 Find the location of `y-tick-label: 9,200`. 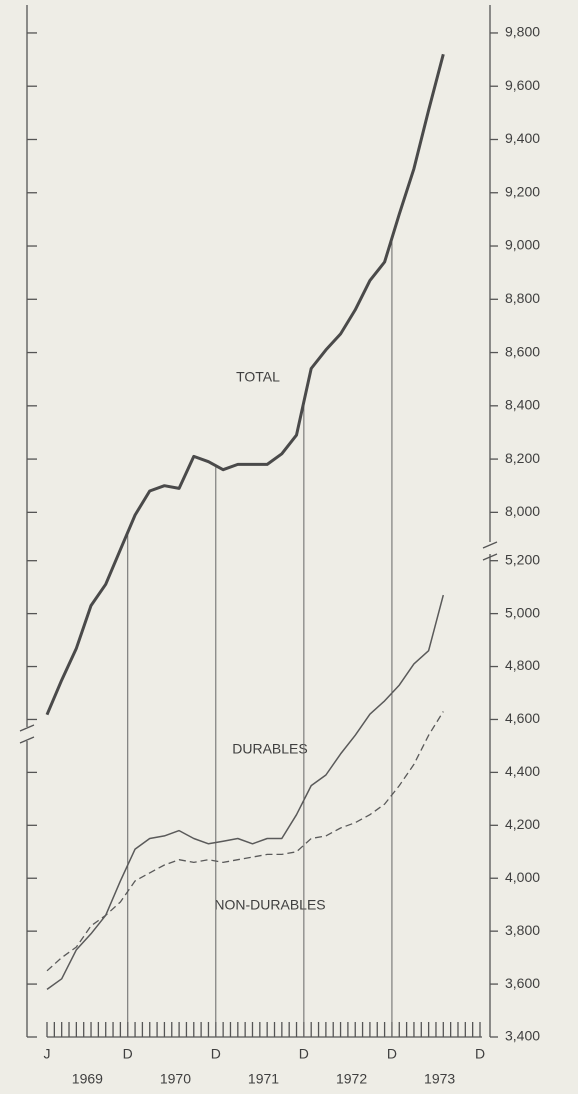

y-tick-label: 9,200 is located at coordinates (522, 191).